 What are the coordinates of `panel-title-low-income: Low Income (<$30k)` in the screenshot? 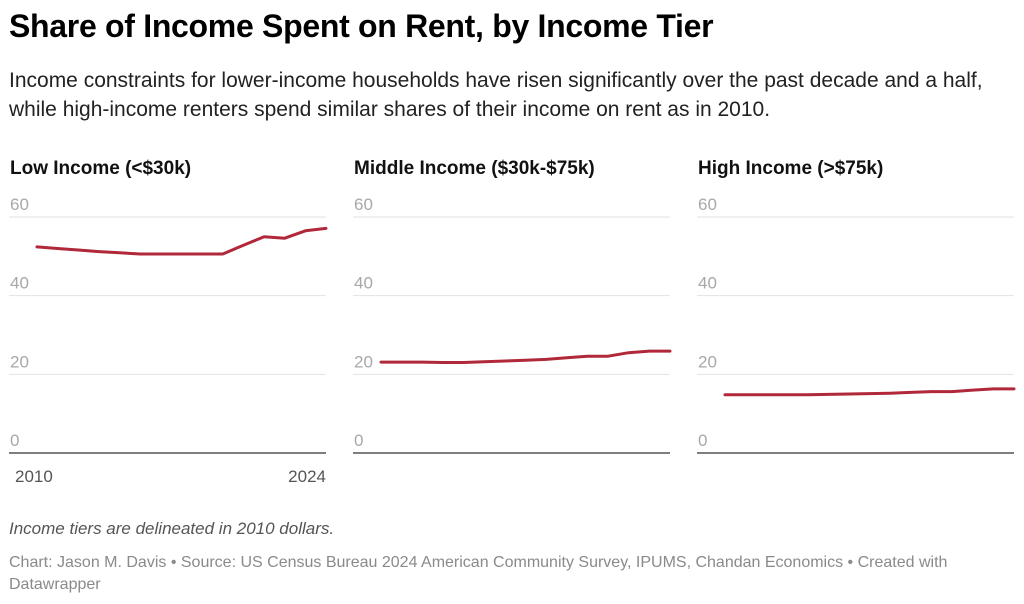 It's located at (101, 168).